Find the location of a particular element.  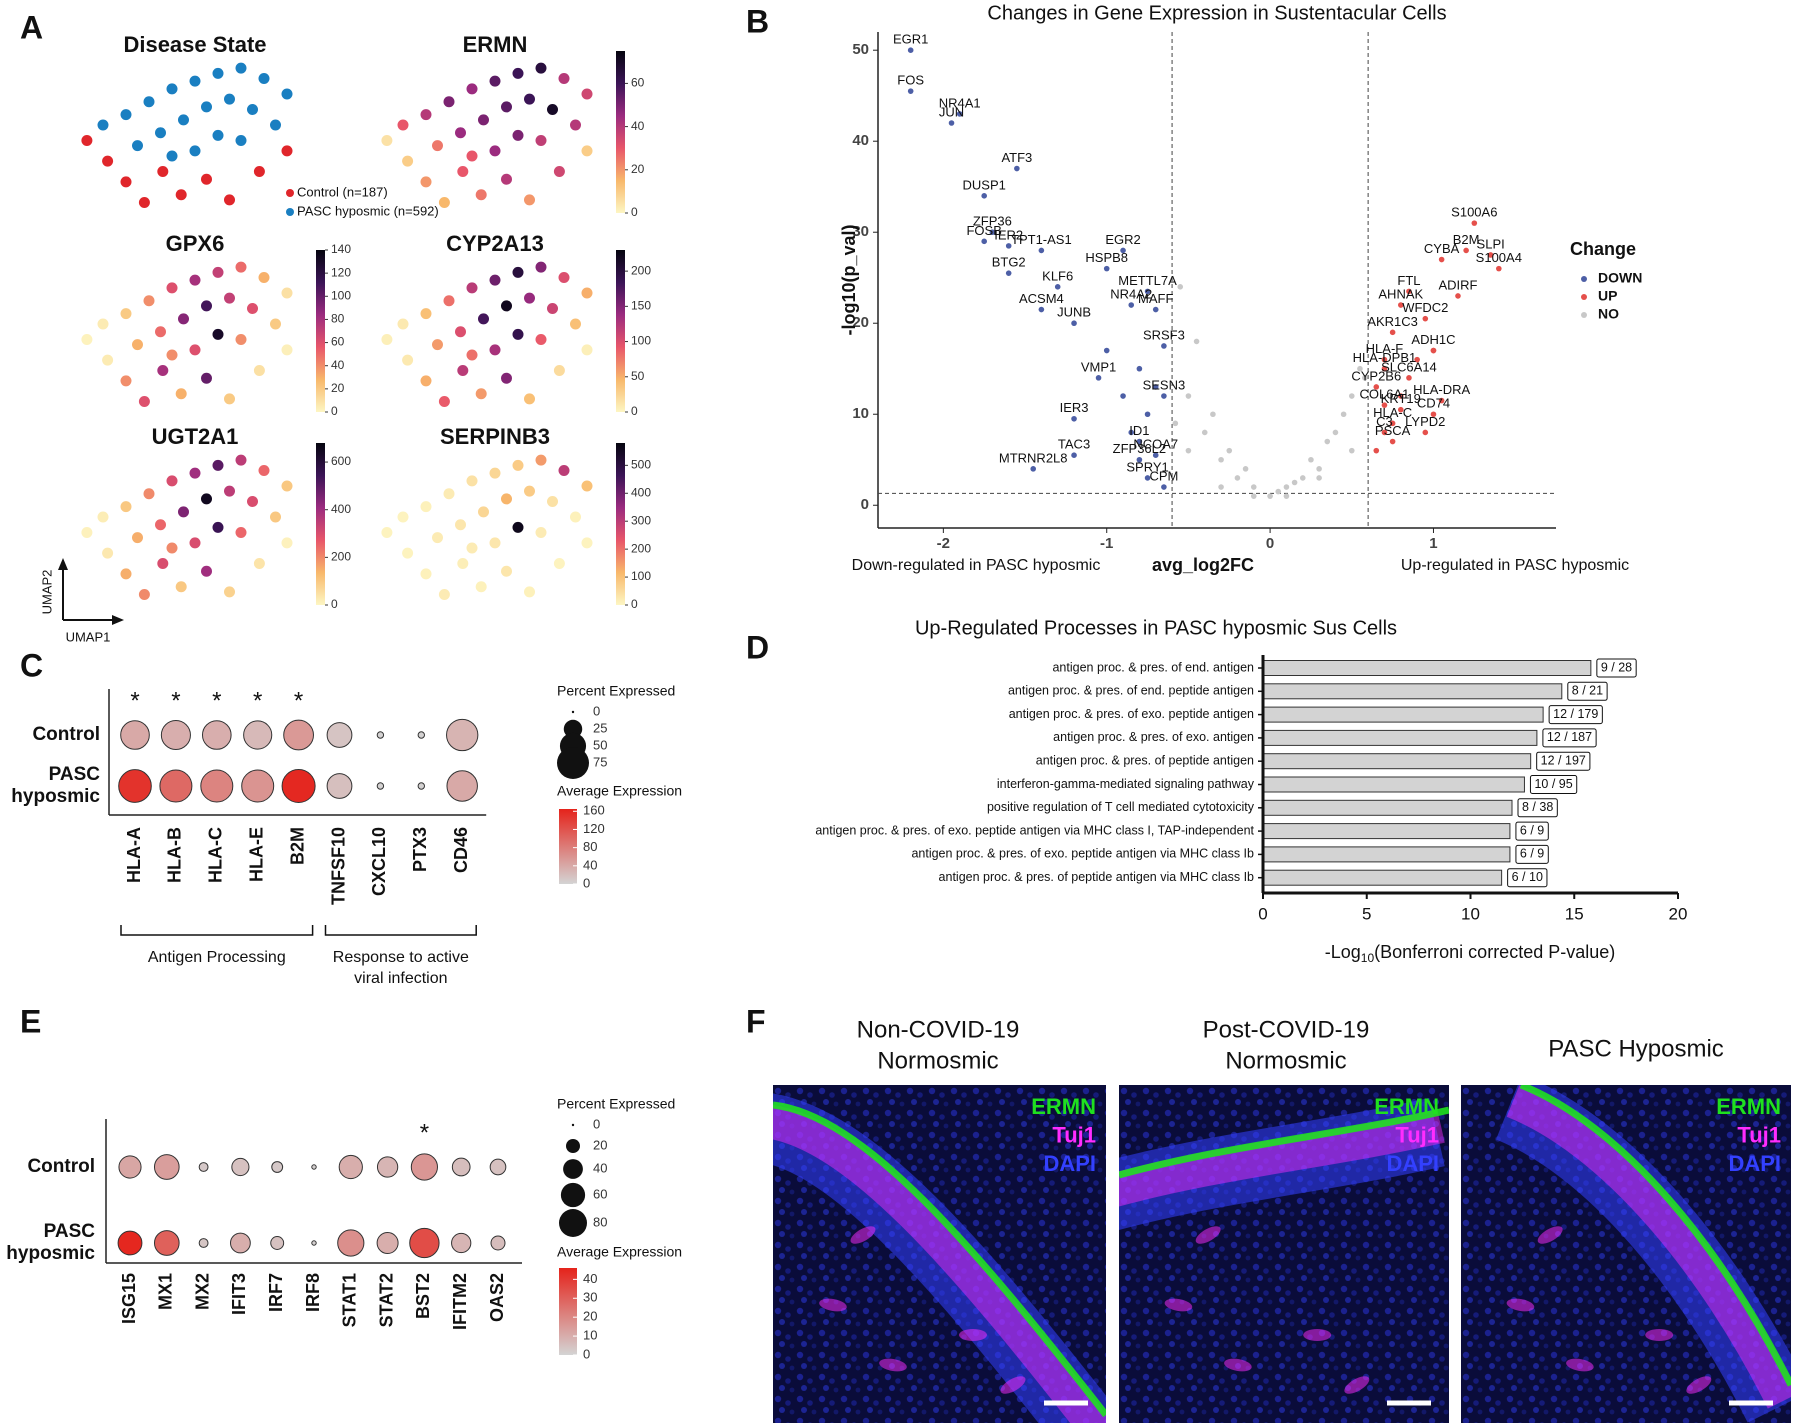

bar-annotation: 12 / 179 is located at coordinates (1575, 714).